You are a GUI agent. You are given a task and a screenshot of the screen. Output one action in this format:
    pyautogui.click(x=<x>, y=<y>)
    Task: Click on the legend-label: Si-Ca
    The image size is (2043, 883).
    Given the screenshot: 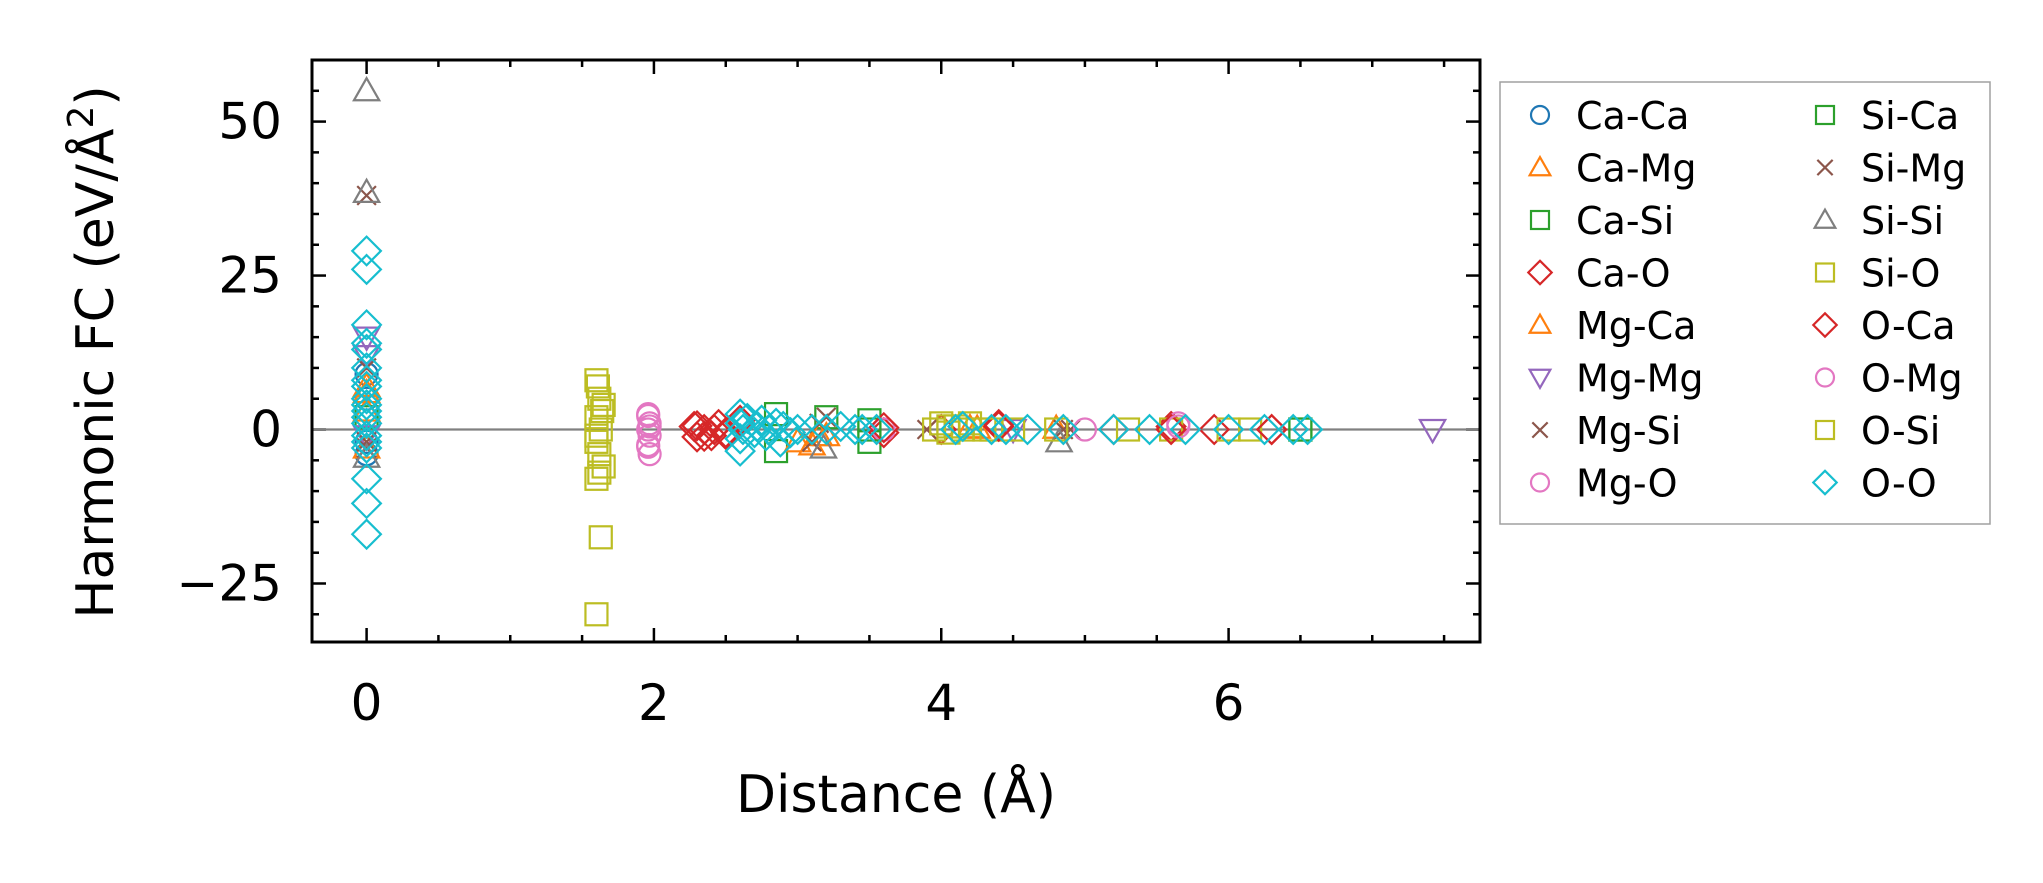 What is the action you would take?
    pyautogui.click(x=1910, y=116)
    